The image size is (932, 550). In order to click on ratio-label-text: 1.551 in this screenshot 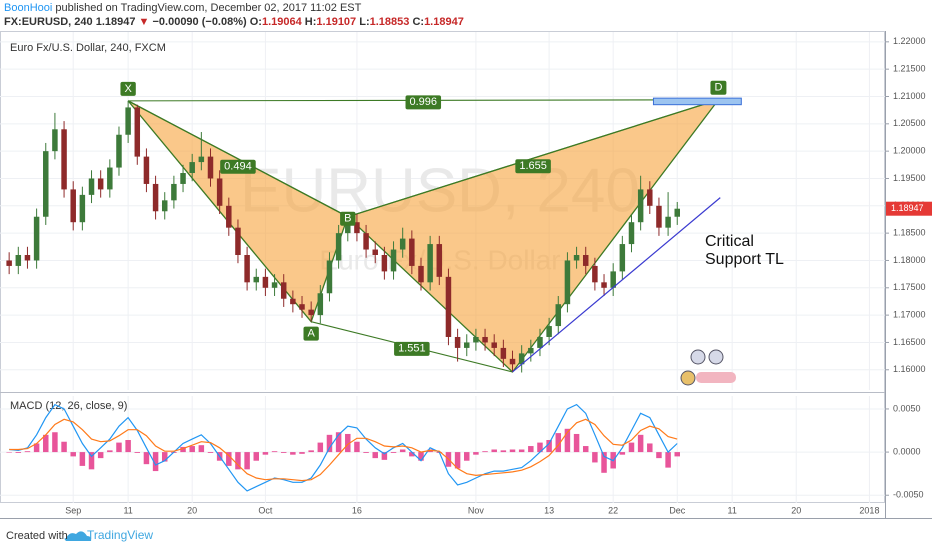, I will do `click(412, 349)`.